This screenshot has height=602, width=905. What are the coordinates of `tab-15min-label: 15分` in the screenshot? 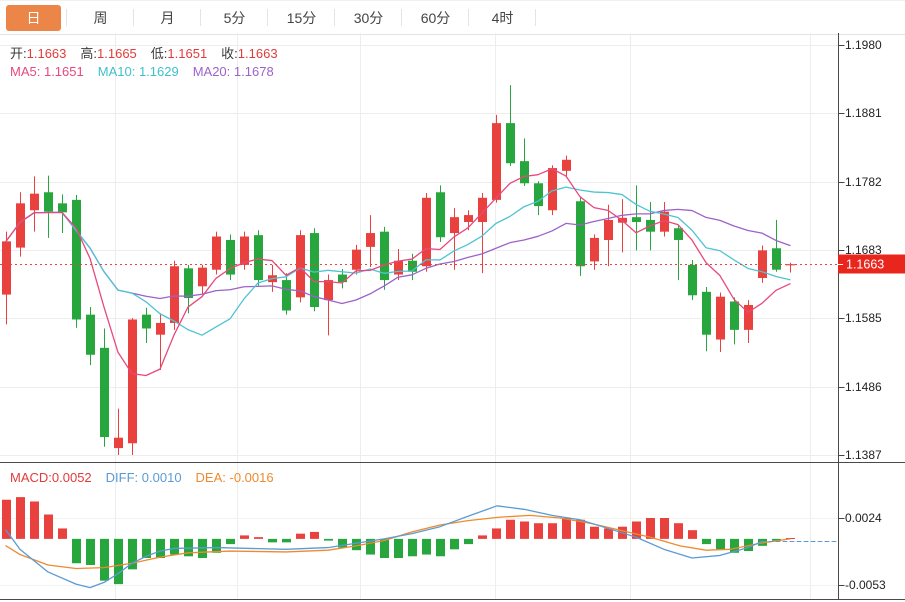 It's located at (301, 17).